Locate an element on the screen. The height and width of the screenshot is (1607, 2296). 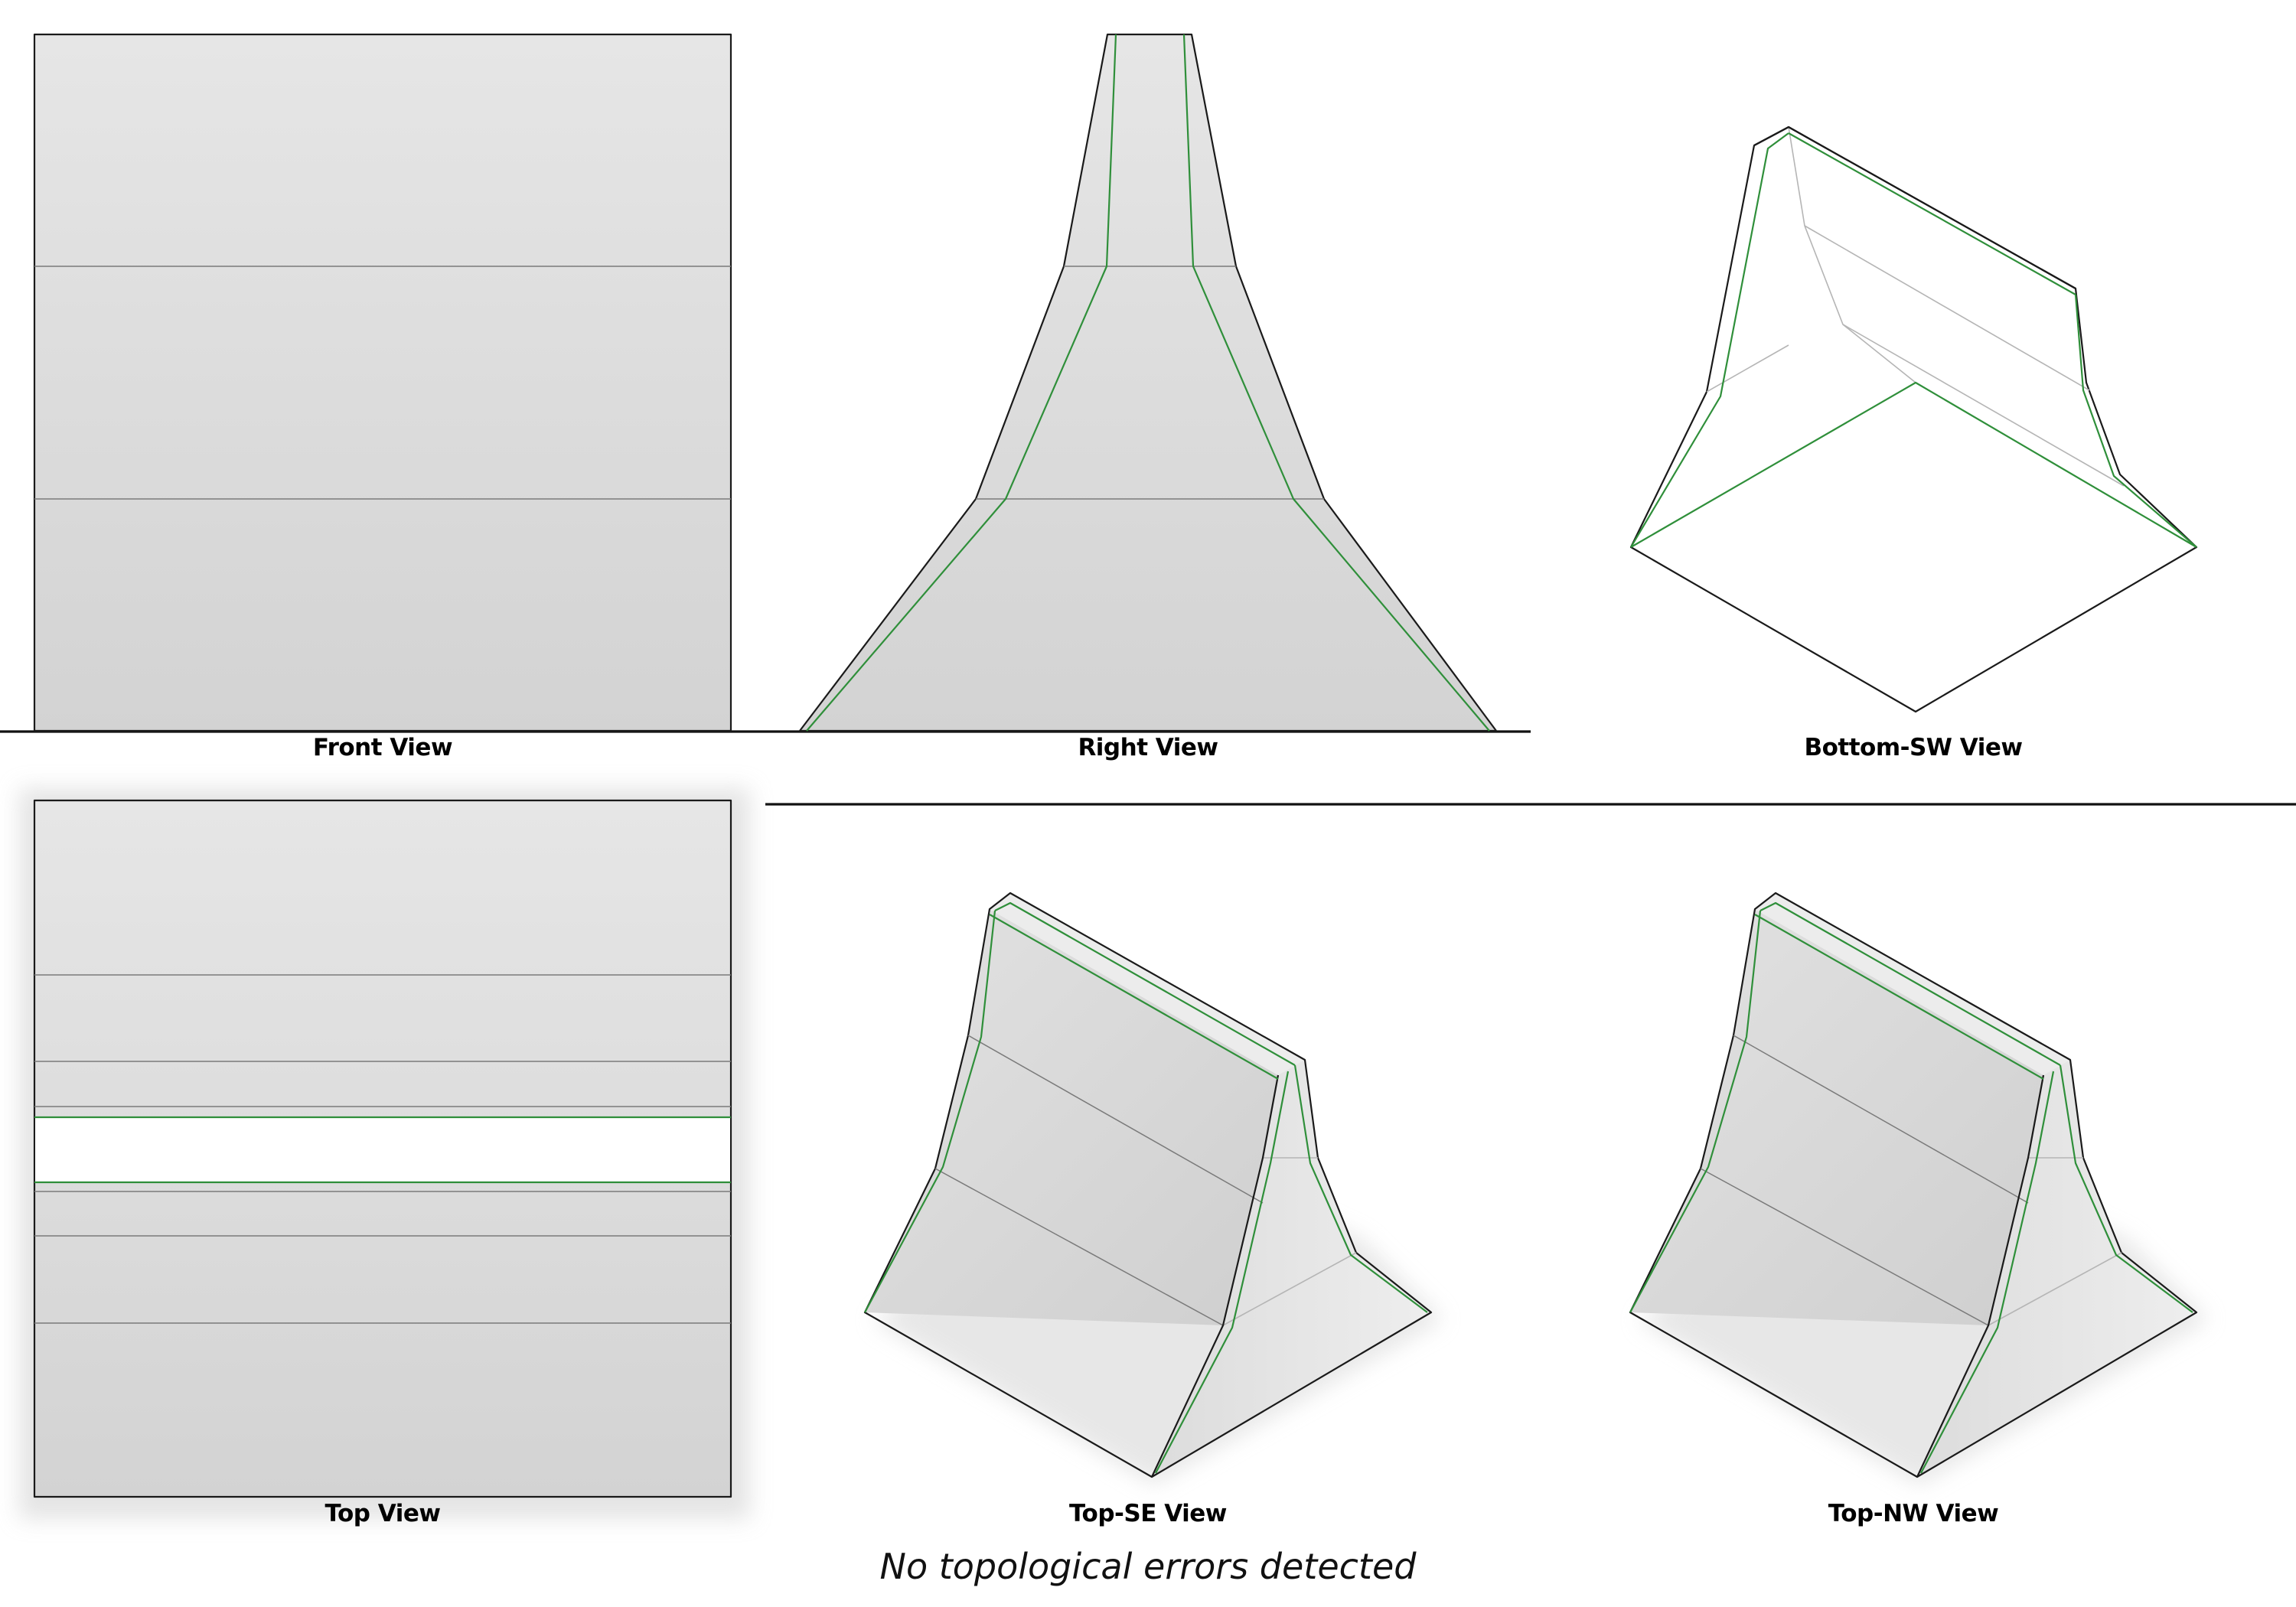
top-nw-front-corner is located at coordinates (1980, 1276).